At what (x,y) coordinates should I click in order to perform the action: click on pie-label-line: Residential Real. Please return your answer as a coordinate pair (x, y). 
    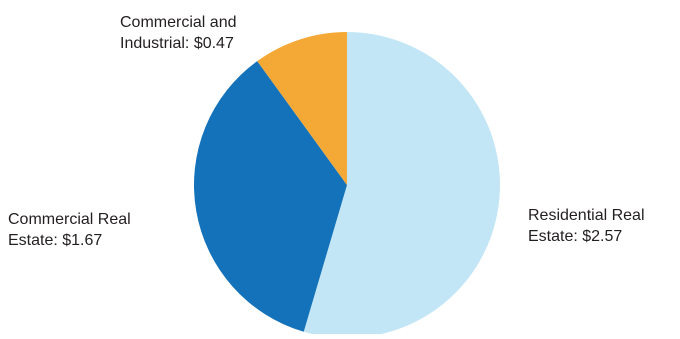
    Looking at the image, I should click on (586, 215).